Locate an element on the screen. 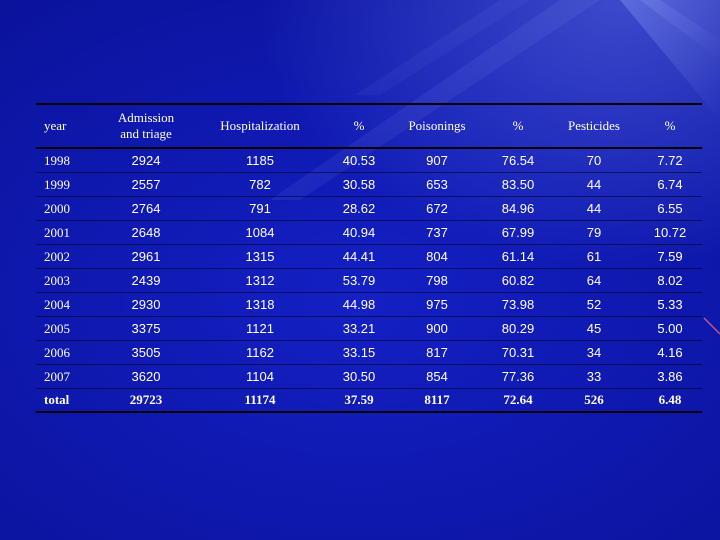 The width and height of the screenshot is (720, 540). table-cell: 1318 is located at coordinates (260, 304).